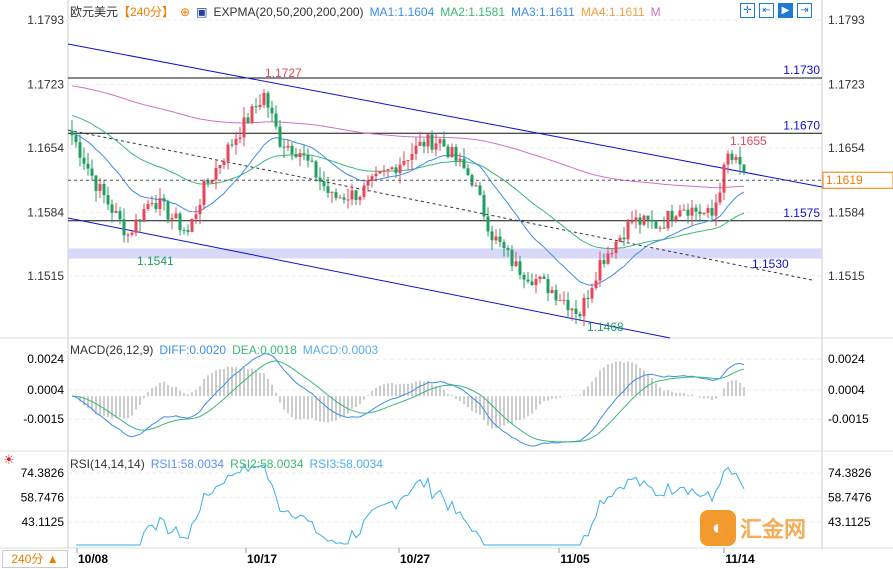 This screenshot has height=569, width=893. I want to click on zoom-range-icon: ⇤, so click(766, 10).